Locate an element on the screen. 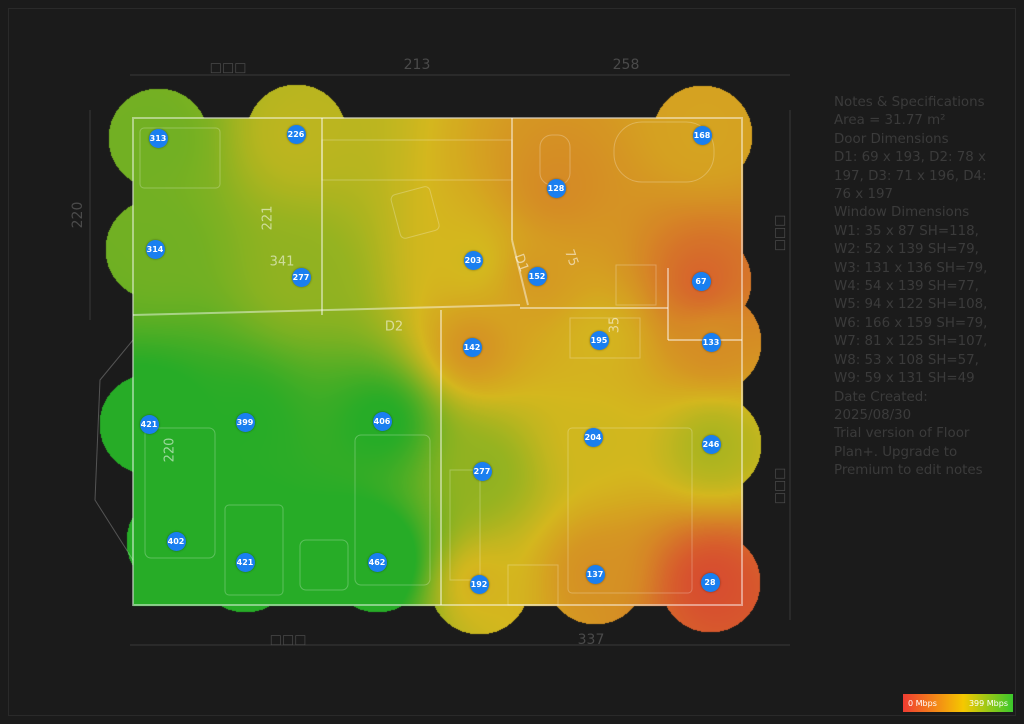 The height and width of the screenshot is (724, 1024). speed-legend: 0 Mbps 399 Mbps is located at coordinates (958, 703).